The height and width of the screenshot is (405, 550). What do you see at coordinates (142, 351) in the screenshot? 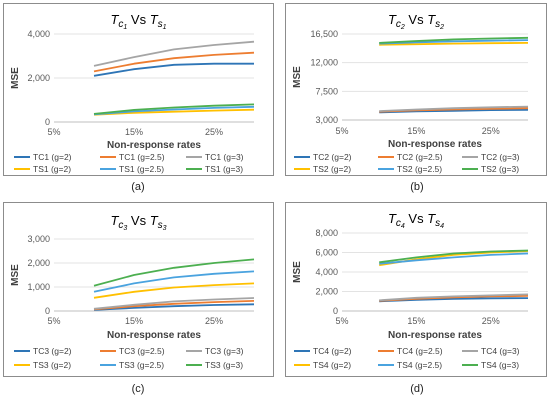
I see `legend-label: TC3 (g=2.5)` at bounding box center [142, 351].